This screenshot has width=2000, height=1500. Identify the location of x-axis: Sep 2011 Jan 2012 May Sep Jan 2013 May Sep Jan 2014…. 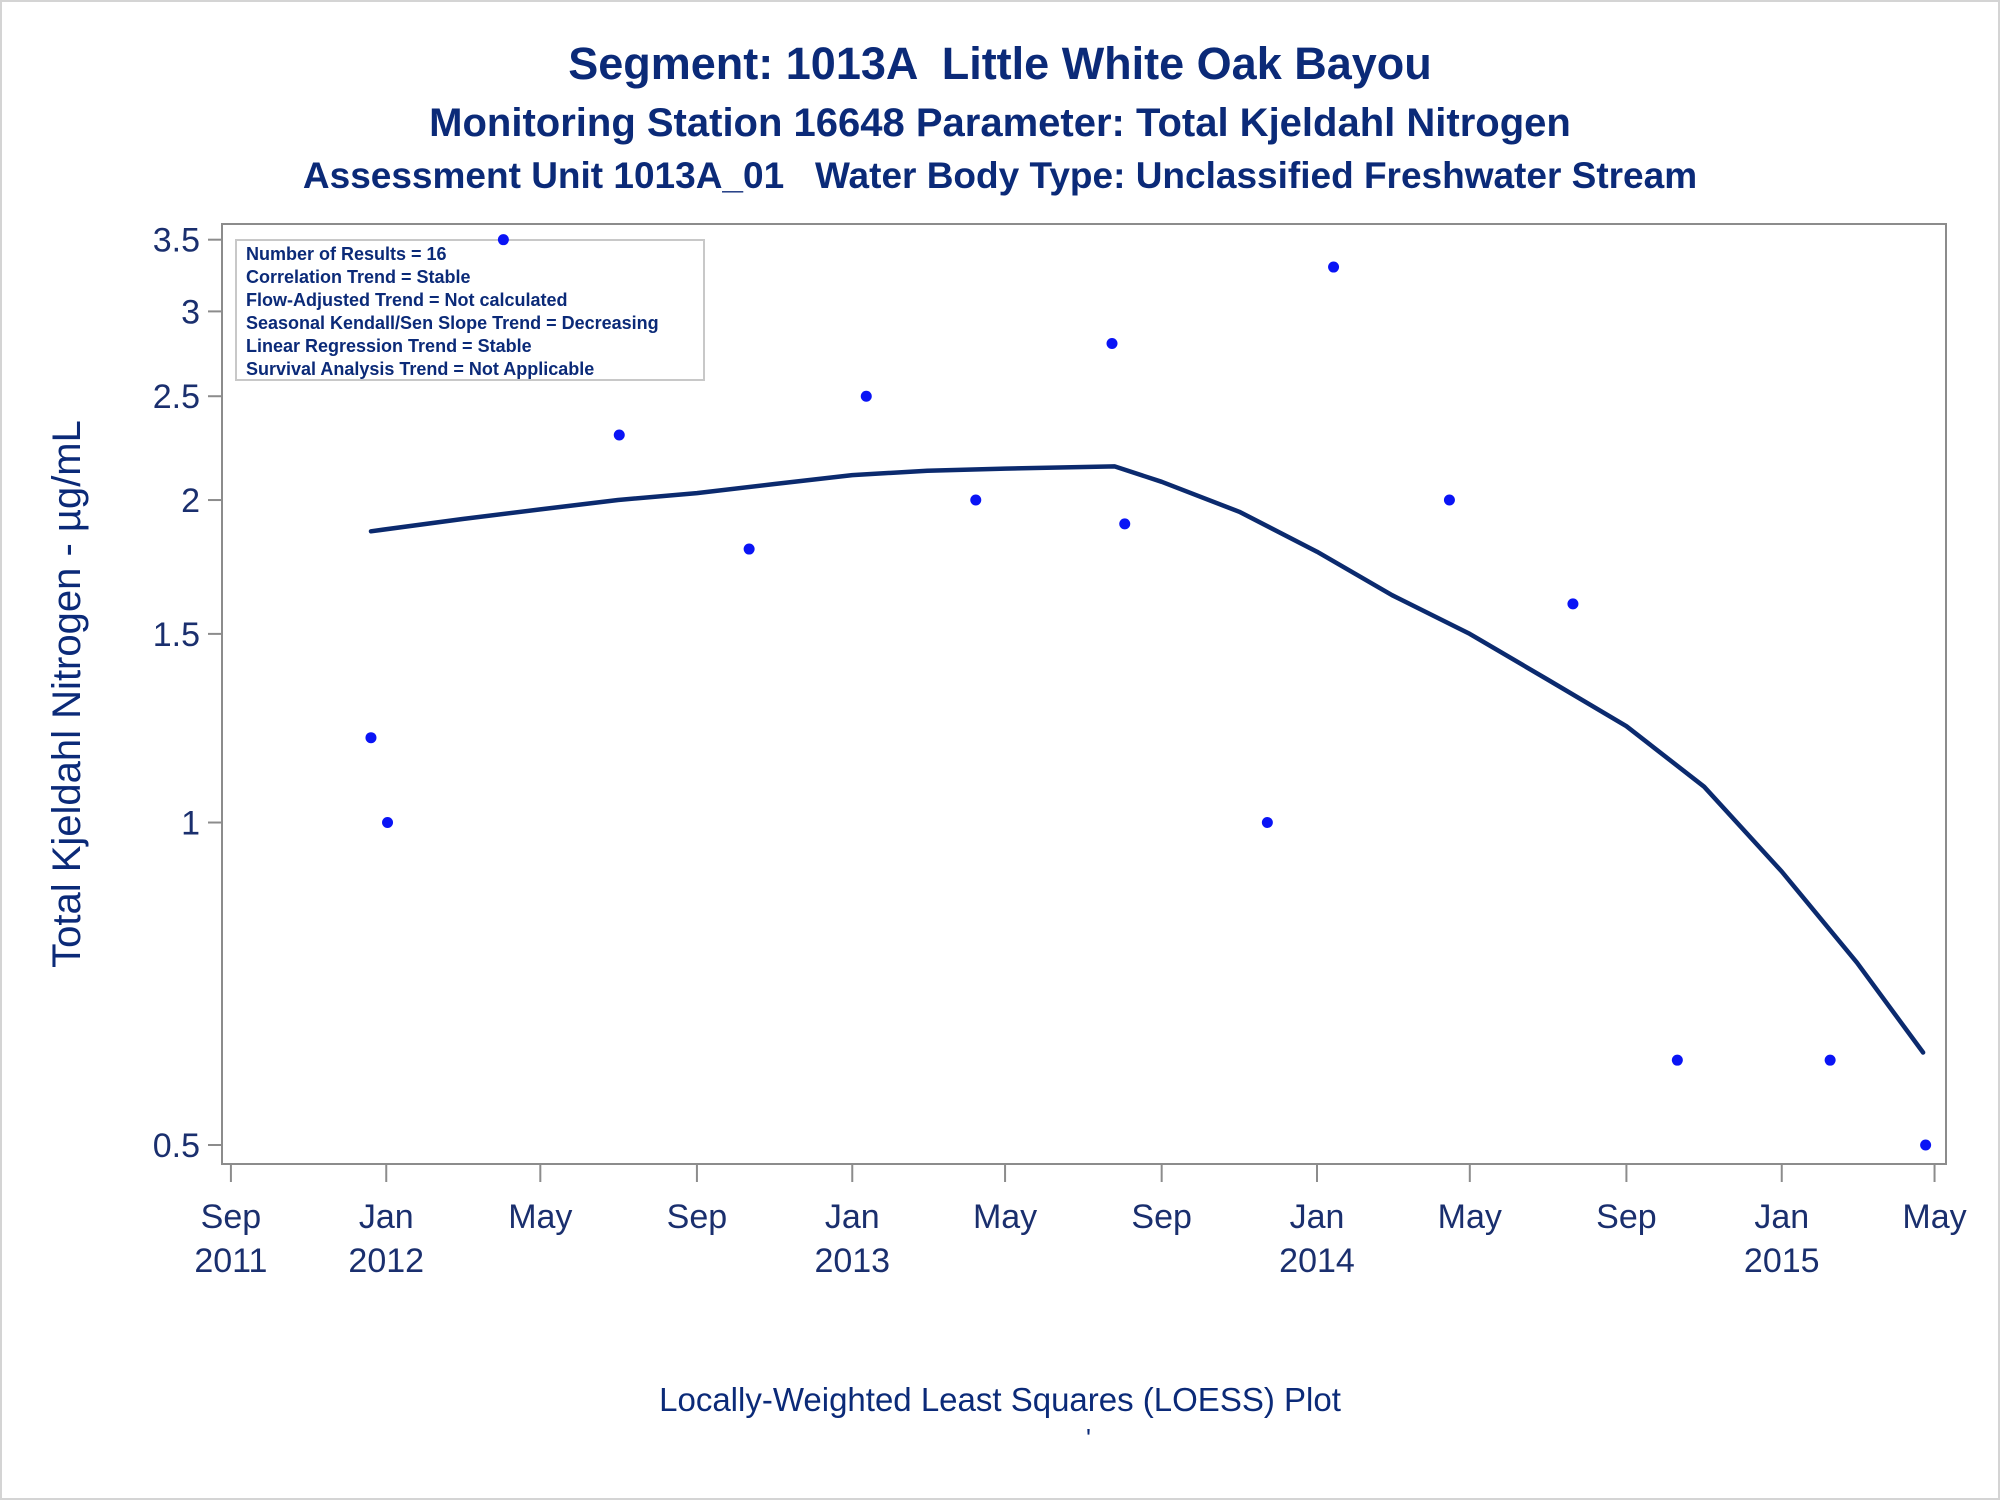
(1080, 1222).